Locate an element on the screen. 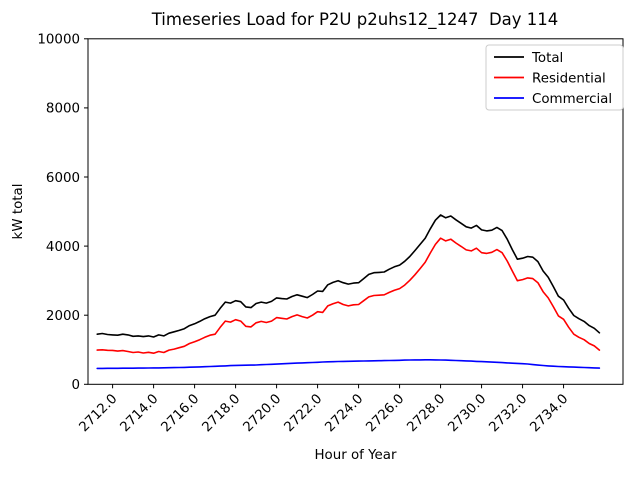 The image size is (640, 480). y-tick-label: 0 is located at coordinates (75, 385).